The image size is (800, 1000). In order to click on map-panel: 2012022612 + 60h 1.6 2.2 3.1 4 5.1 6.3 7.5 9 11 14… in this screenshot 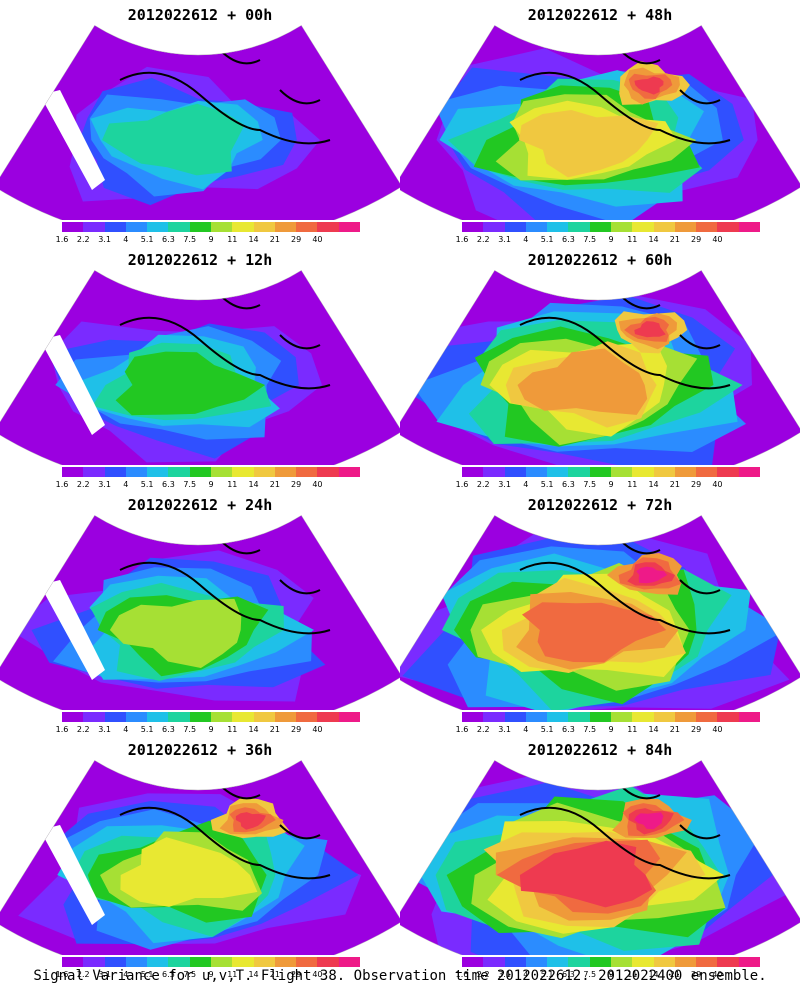, I will do `click(600, 367)`.